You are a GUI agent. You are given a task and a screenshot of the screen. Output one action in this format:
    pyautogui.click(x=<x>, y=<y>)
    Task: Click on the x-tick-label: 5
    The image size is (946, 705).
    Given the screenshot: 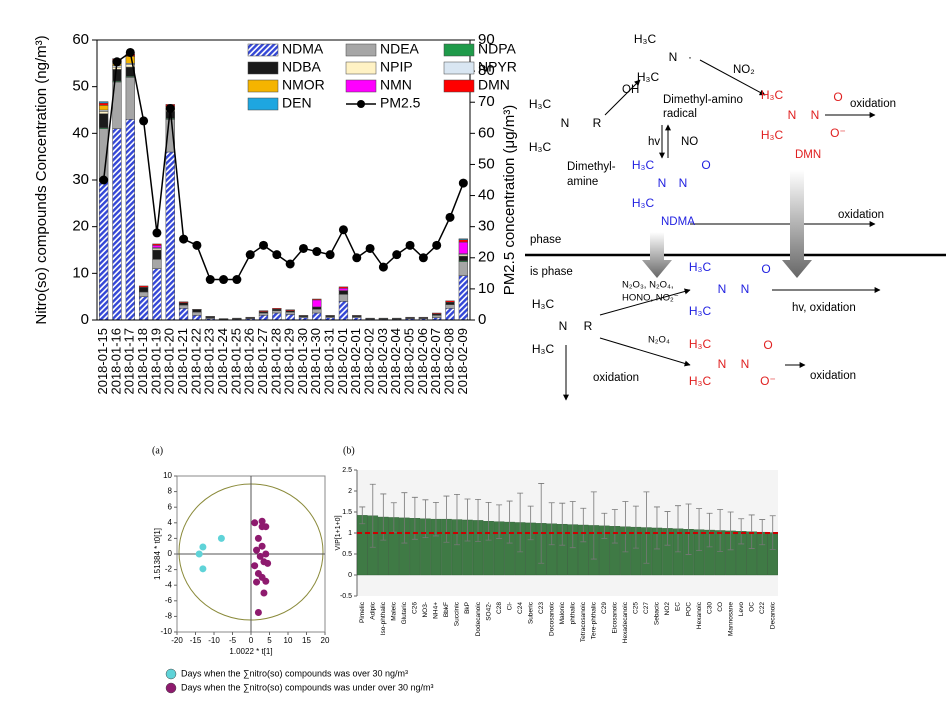 What is the action you would take?
    pyautogui.click(x=269, y=640)
    